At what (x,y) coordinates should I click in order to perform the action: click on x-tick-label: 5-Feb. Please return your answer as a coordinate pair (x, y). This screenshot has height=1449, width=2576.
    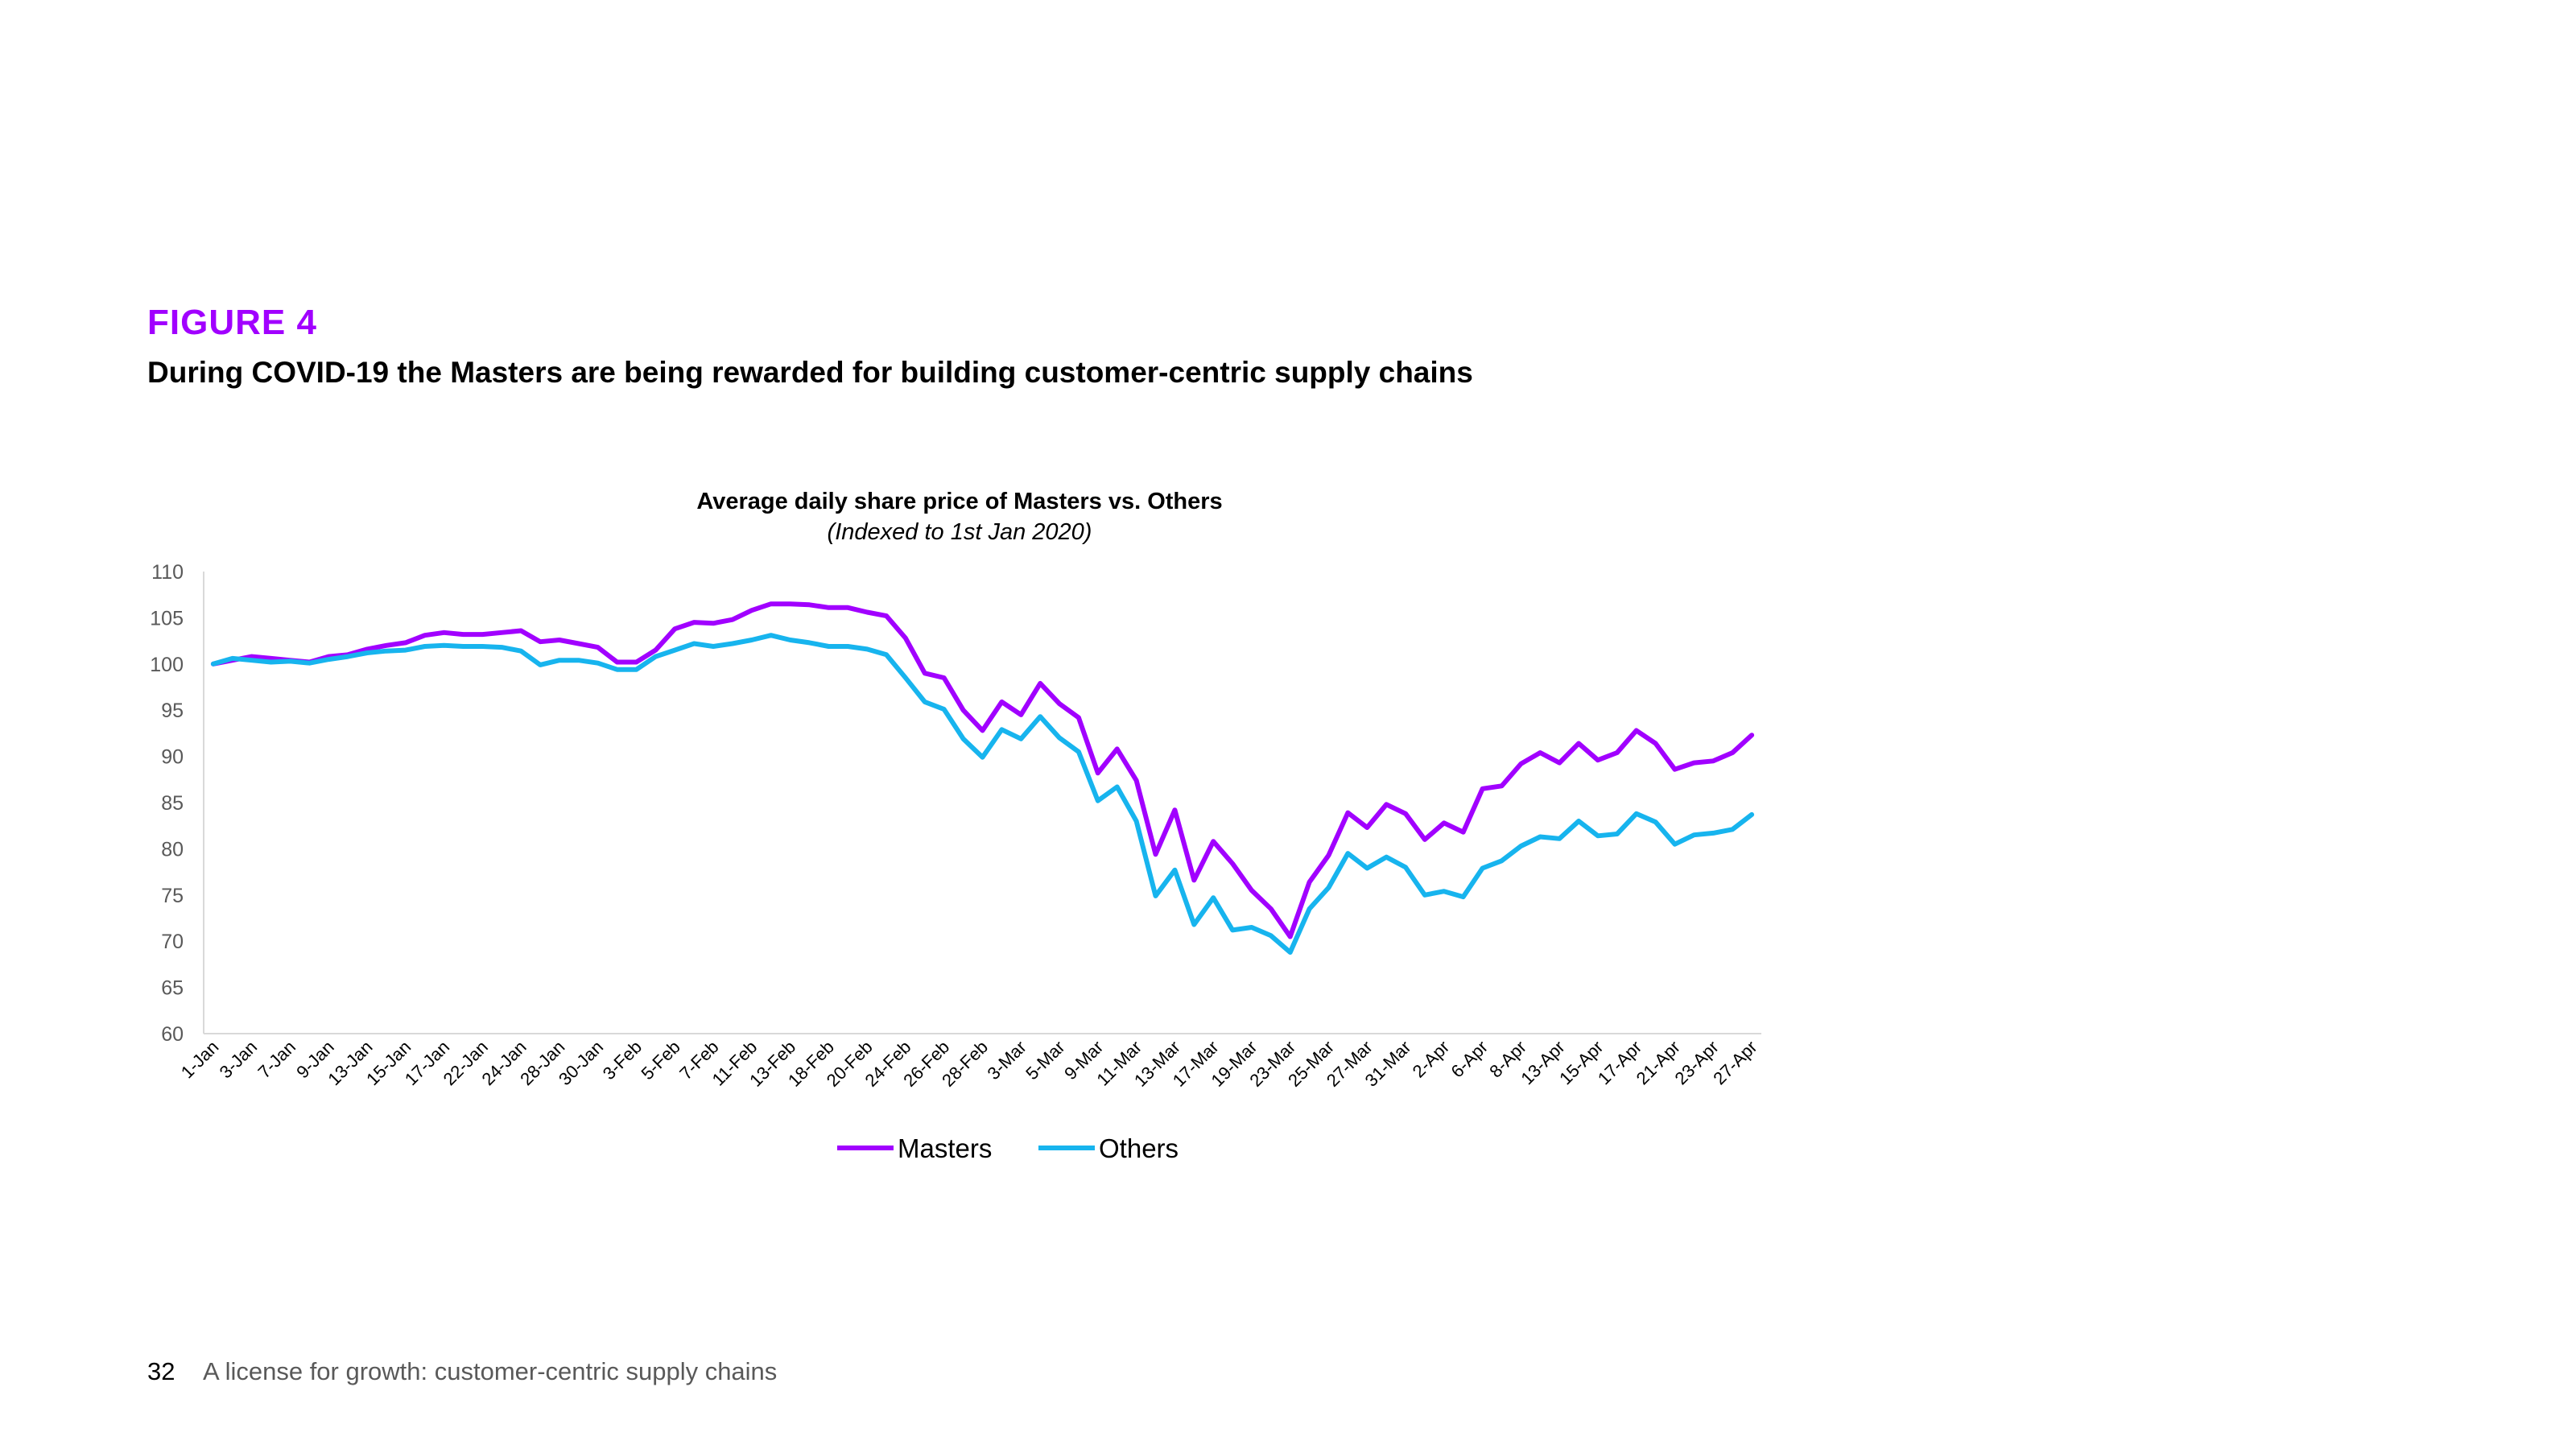
    Looking at the image, I should click on (660, 1060).